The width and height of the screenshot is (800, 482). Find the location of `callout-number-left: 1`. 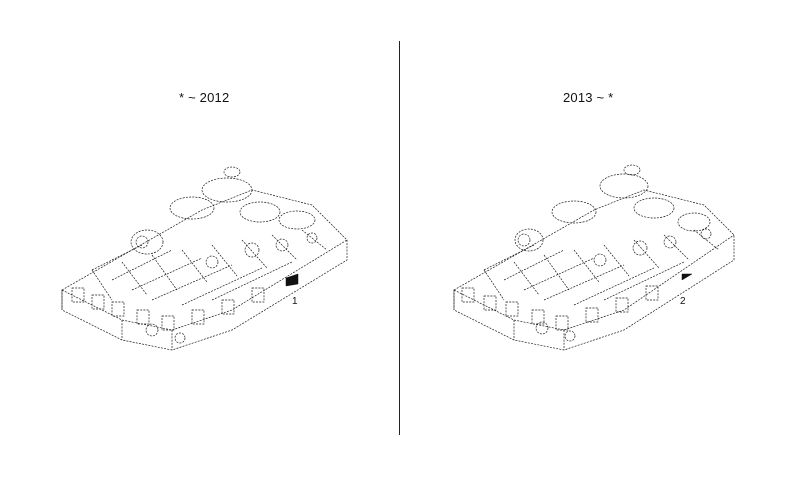

callout-number-left: 1 is located at coordinates (295, 301).